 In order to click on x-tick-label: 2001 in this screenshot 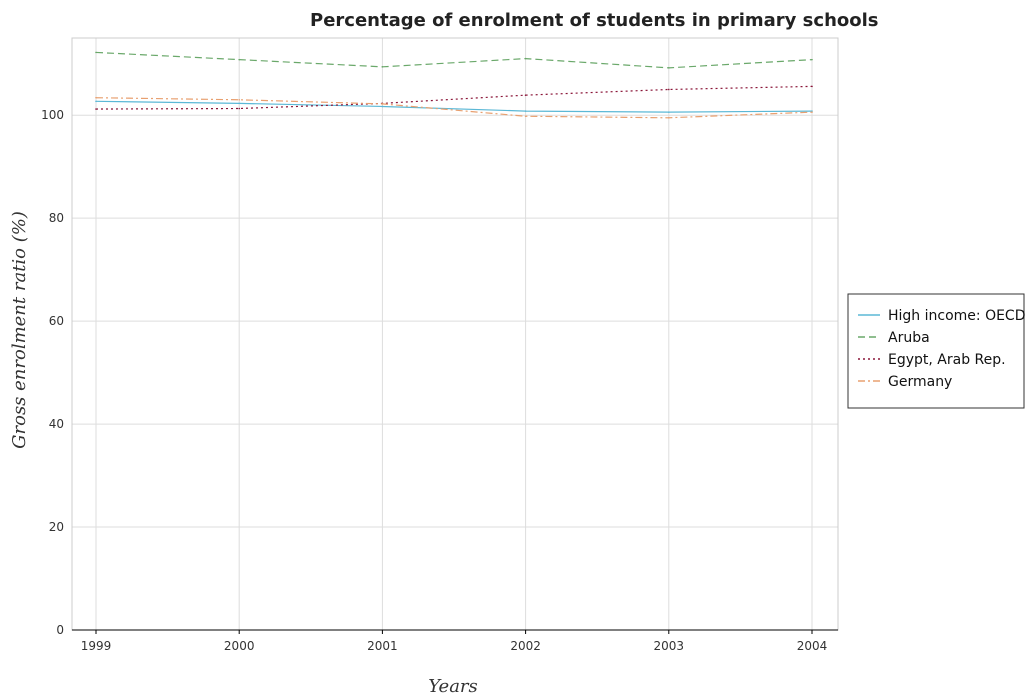, I will do `click(382, 646)`.